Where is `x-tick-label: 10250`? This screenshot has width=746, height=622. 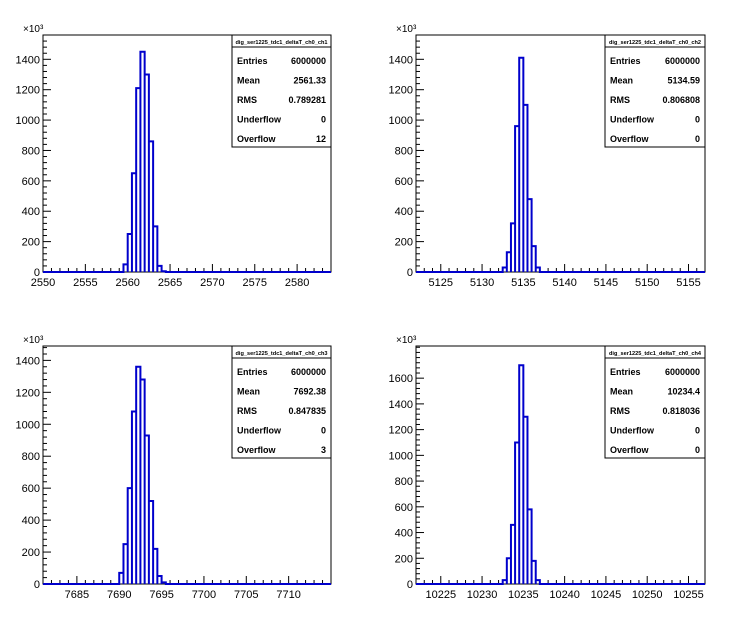 x-tick-label: 10250 is located at coordinates (647, 595).